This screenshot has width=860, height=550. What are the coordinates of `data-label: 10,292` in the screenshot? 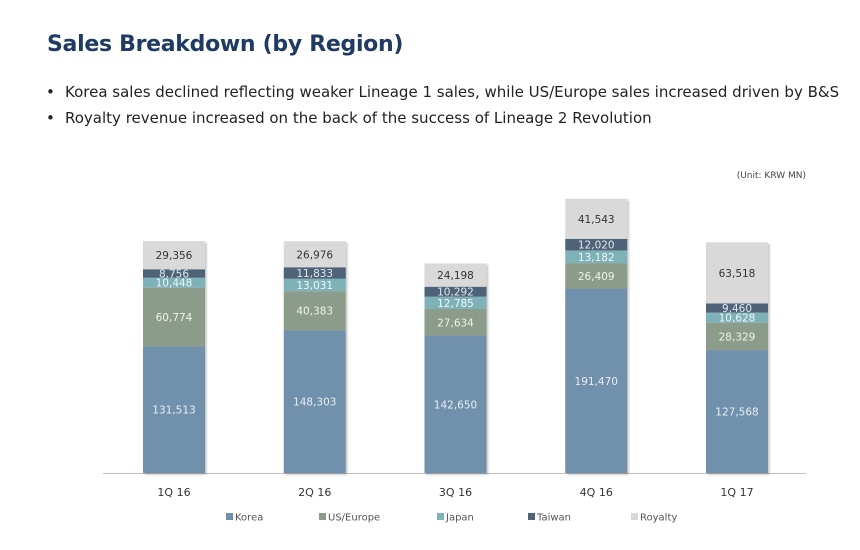 It's located at (455, 293).